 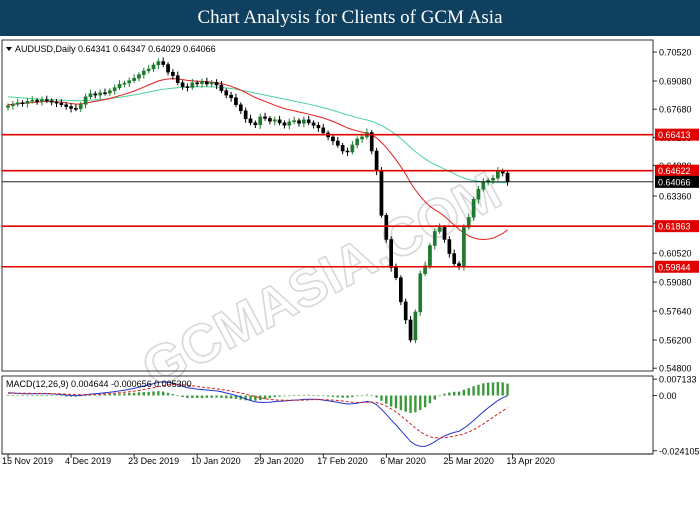 What do you see at coordinates (675, 341) in the screenshot?
I see `y-tick-label: 0.56200` at bounding box center [675, 341].